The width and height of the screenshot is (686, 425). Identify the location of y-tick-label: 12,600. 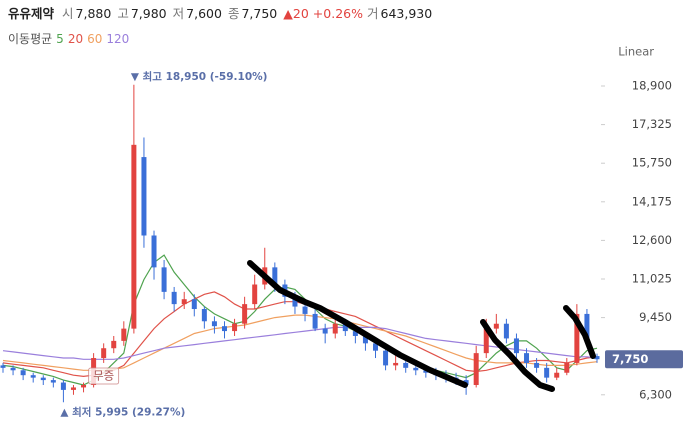
(652, 240).